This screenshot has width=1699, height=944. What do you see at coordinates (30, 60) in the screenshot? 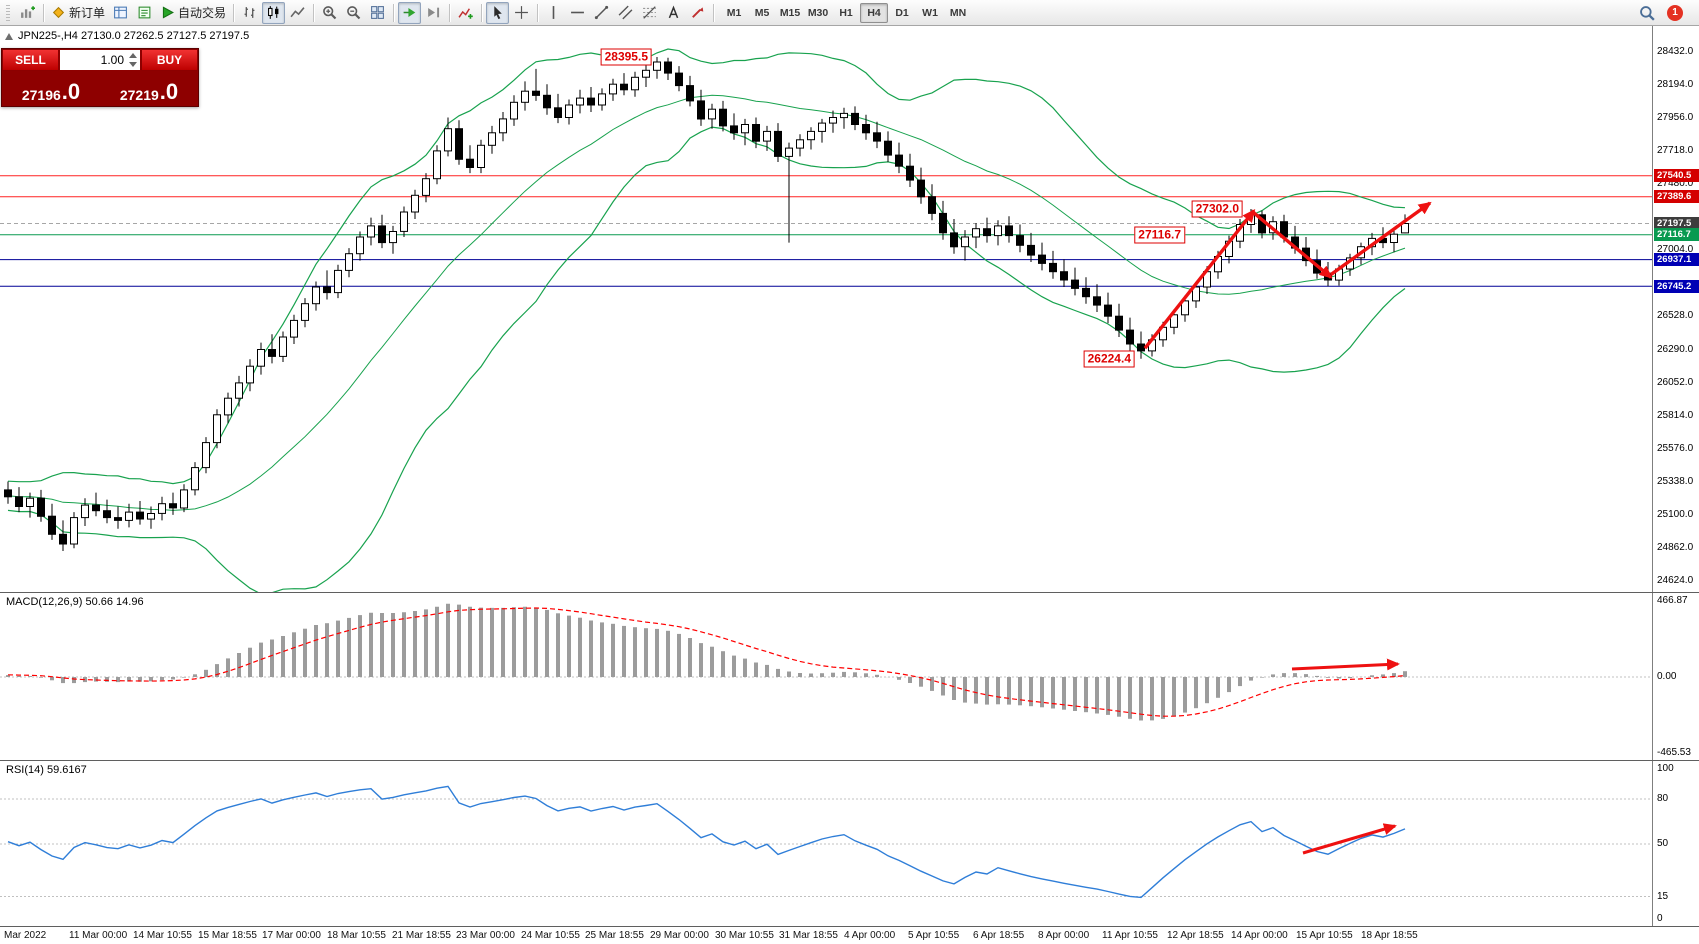
I see `sell-button: SELL` at bounding box center [30, 60].